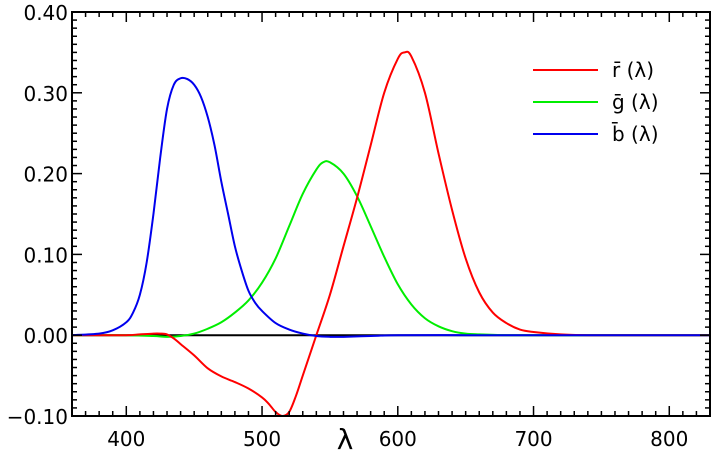  What do you see at coordinates (633, 70) in the screenshot?
I see `legend-label: r̄ (λ)` at bounding box center [633, 70].